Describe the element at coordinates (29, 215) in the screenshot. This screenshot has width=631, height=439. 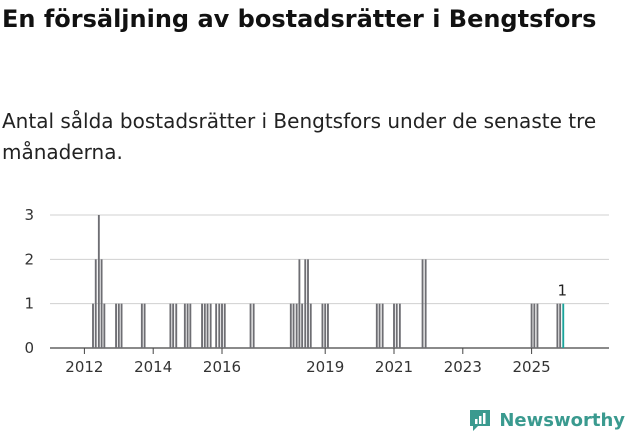
I see `y-tick-label: 3` at that location.